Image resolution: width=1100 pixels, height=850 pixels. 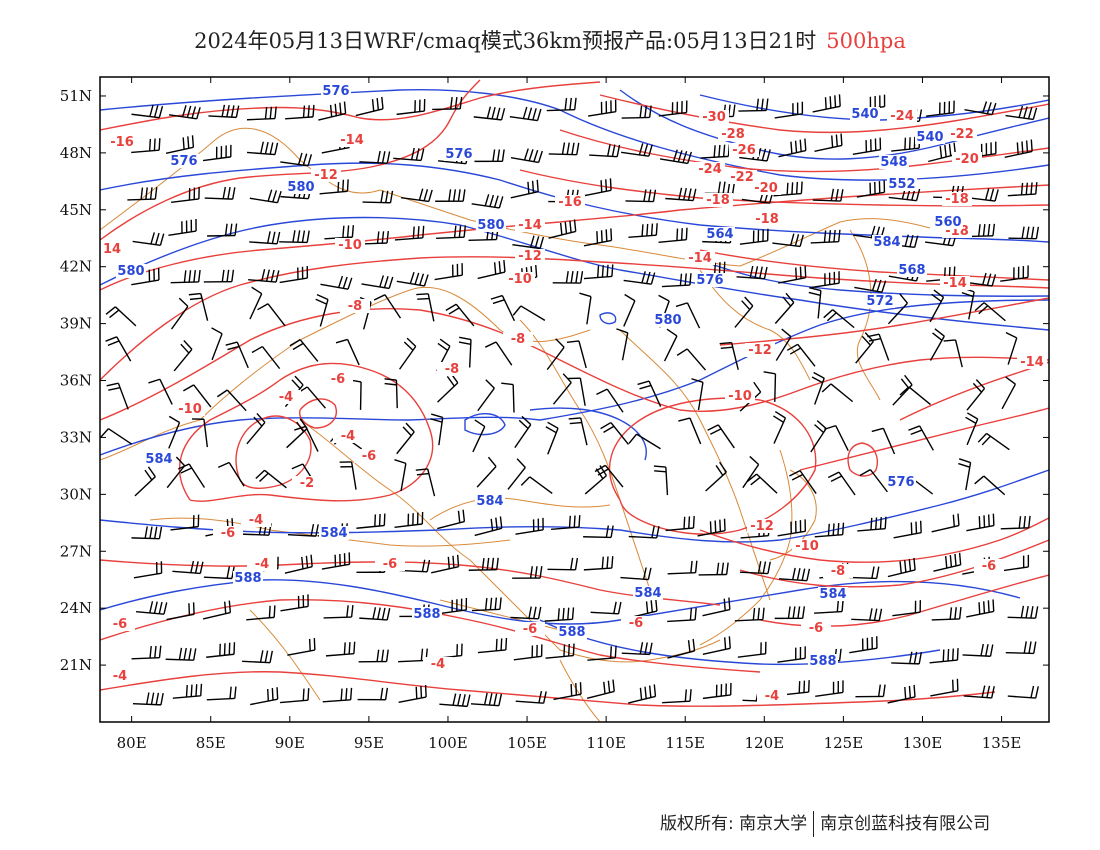 I want to click on x-tick-label: 130E, so click(x=923, y=743).